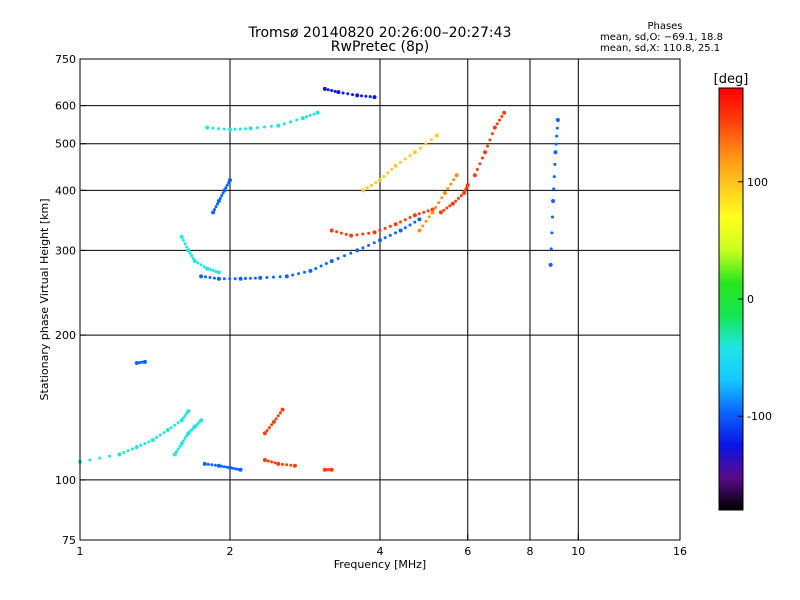 This screenshot has width=800, height=600. Describe the element at coordinates (65, 144) in the screenshot. I see `y-tick-label: 500` at that location.